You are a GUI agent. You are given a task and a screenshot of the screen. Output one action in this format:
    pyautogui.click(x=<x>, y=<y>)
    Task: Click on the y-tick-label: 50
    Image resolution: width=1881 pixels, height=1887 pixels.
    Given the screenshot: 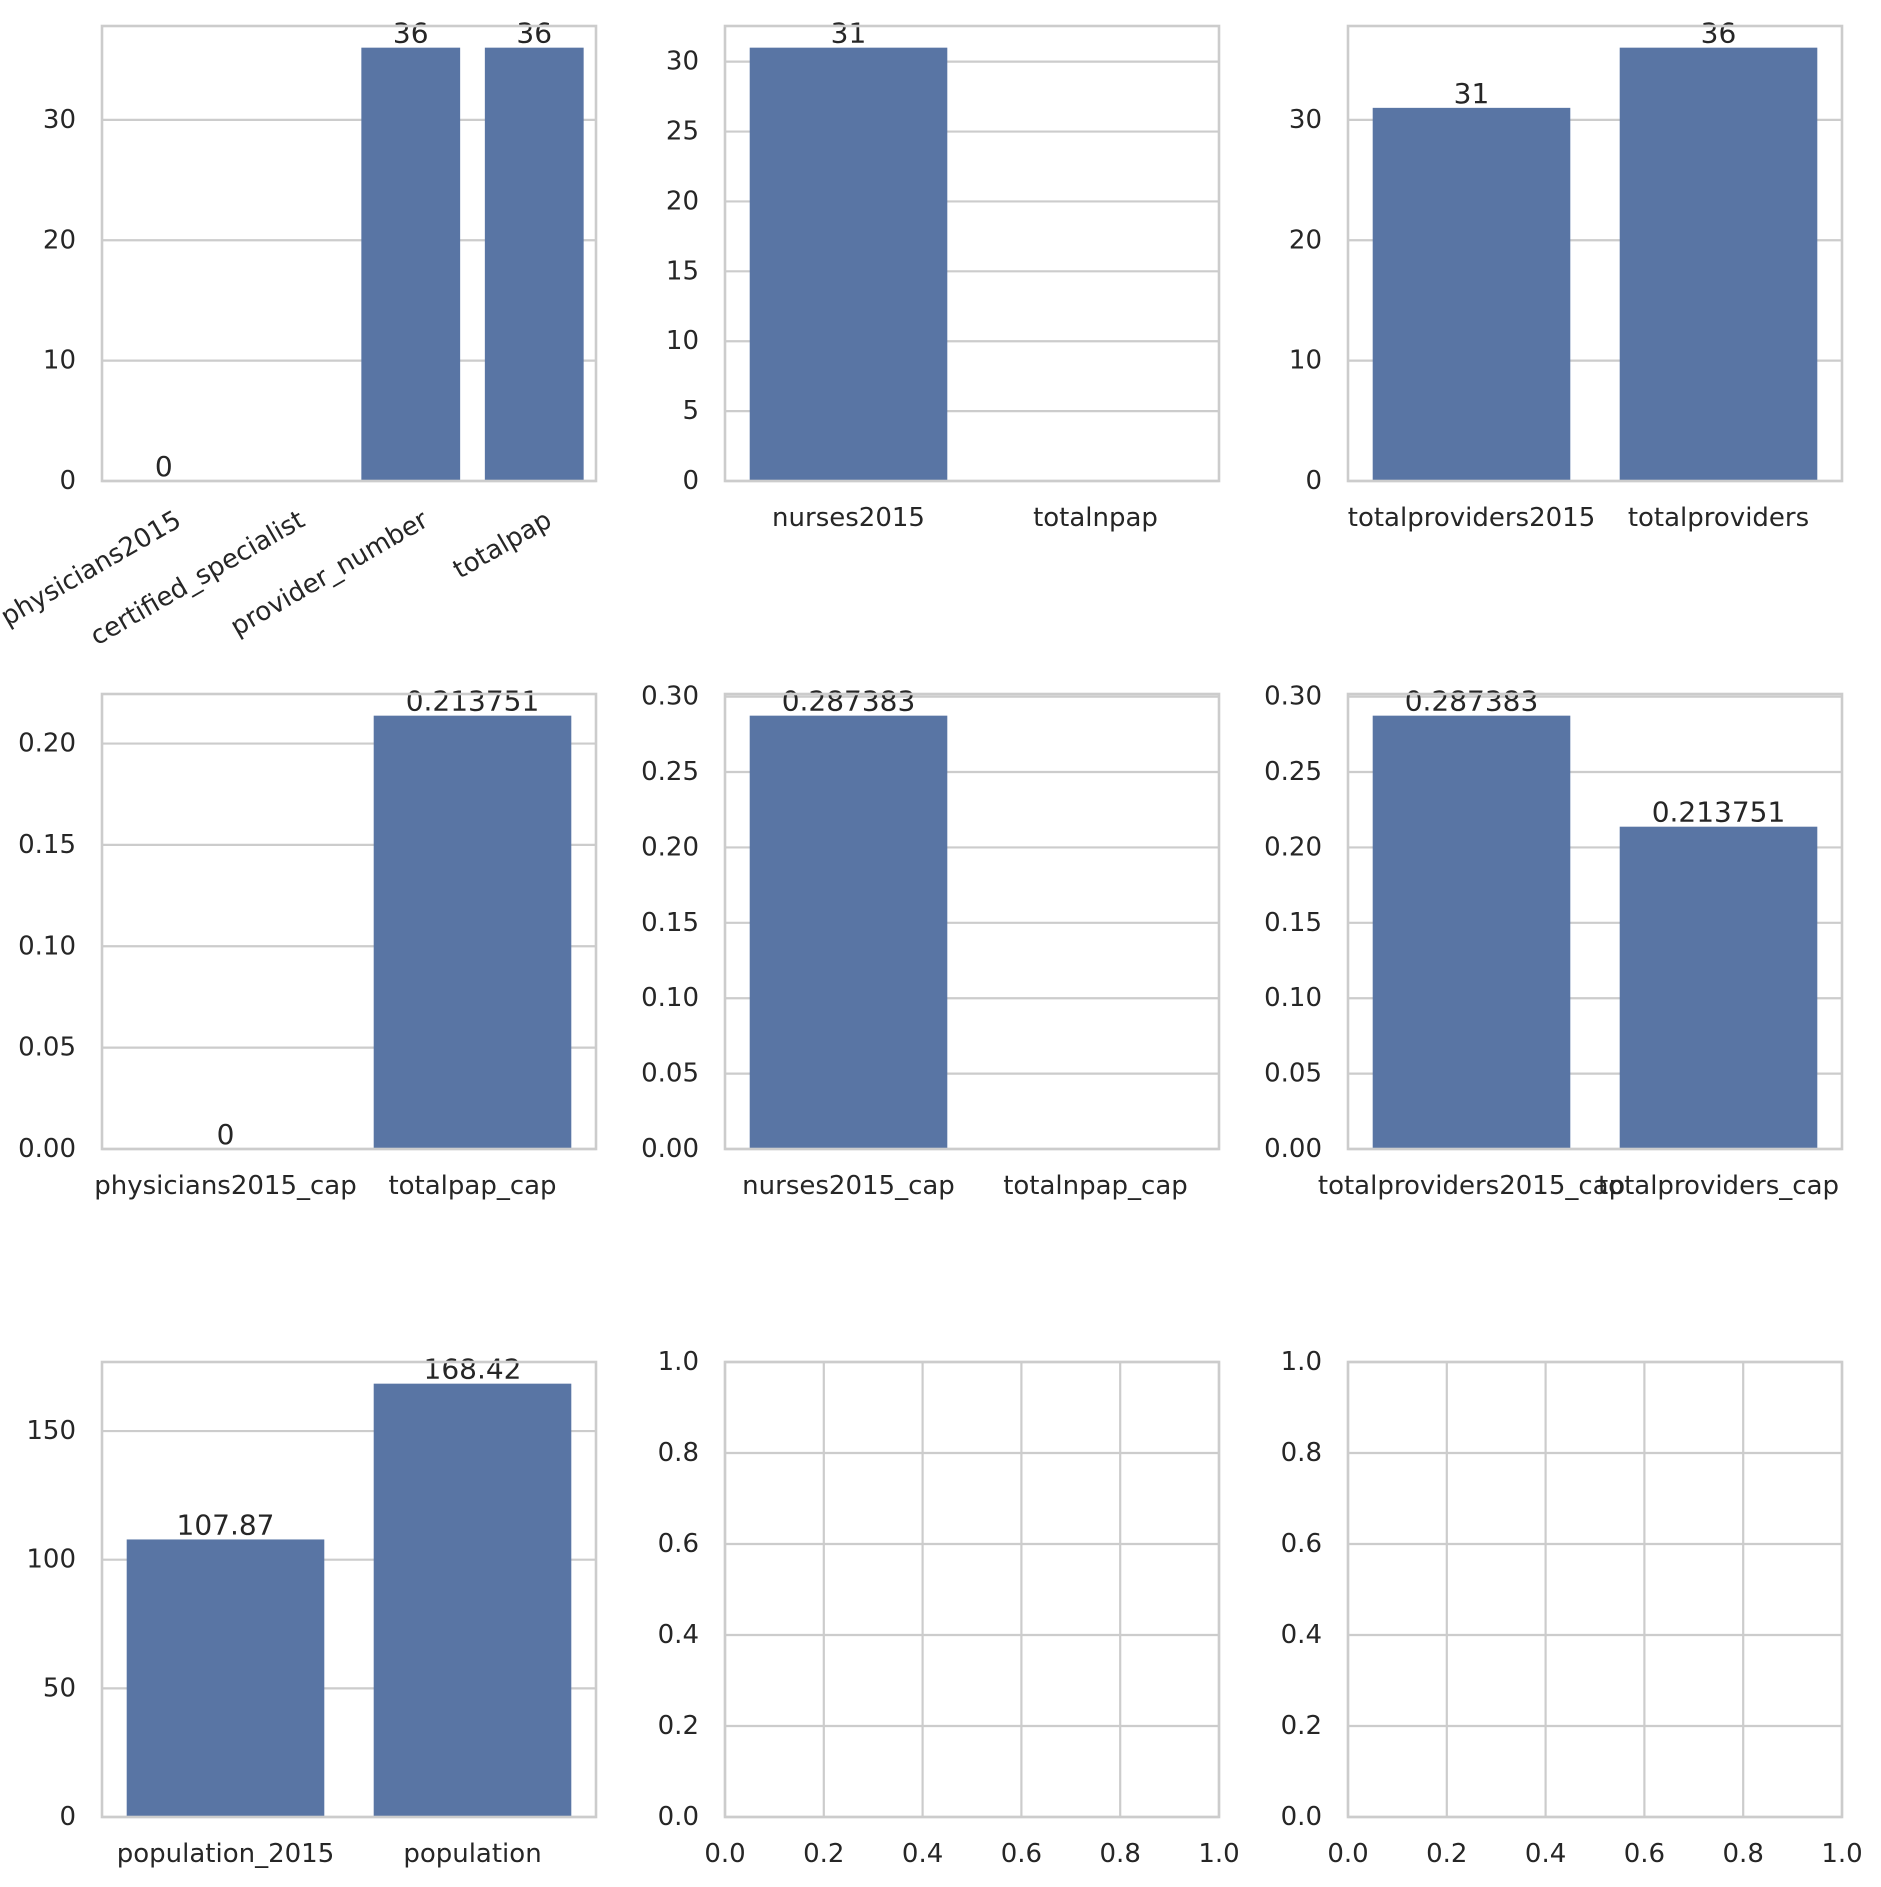 What is the action you would take?
    pyautogui.click(x=59, y=1688)
    